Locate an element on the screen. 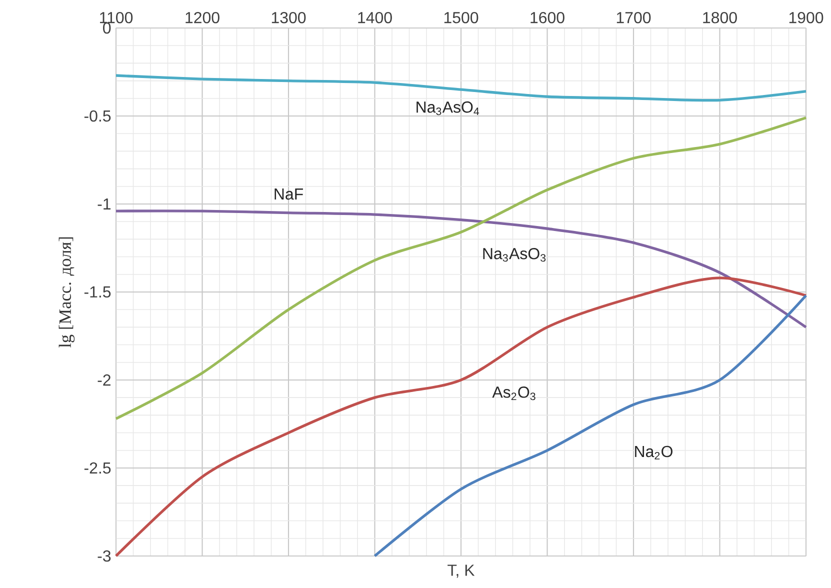 Image resolution: width=831 pixels, height=588 pixels. x-tick-label: 1500 is located at coordinates (461, 18).